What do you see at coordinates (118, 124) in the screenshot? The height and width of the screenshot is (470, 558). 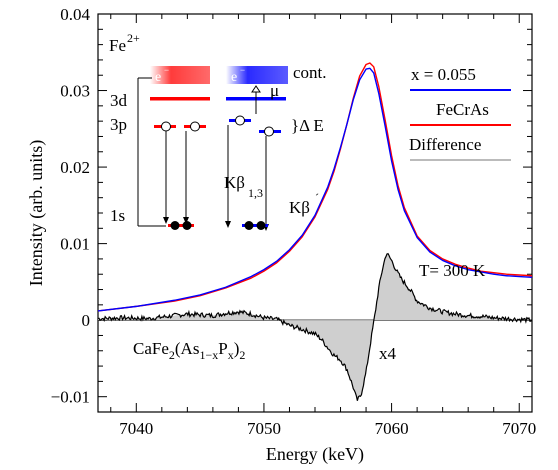 I see `level-3p-label: 3p` at bounding box center [118, 124].